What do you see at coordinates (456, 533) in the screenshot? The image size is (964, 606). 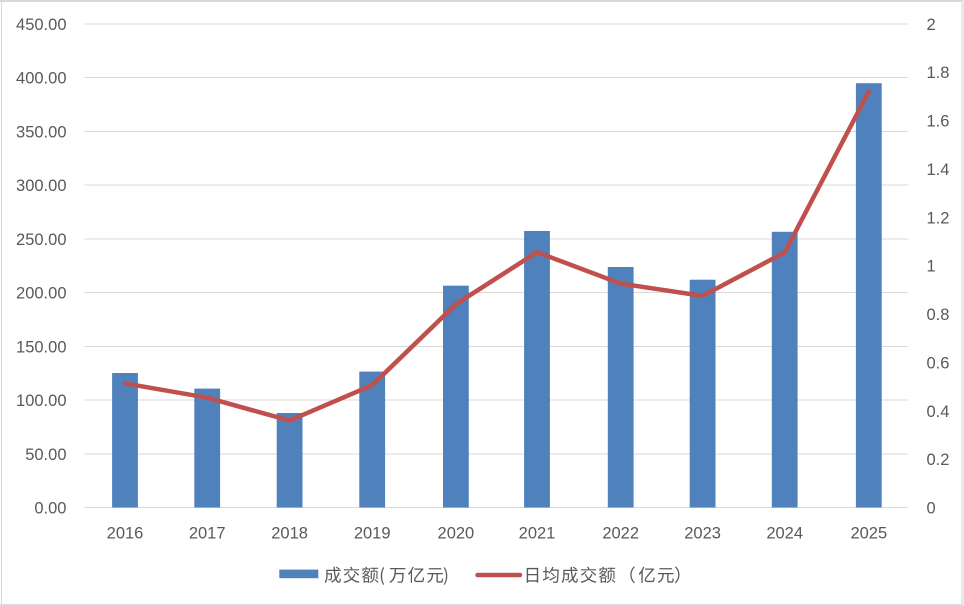 I see `svg-text: 2020` at bounding box center [456, 533].